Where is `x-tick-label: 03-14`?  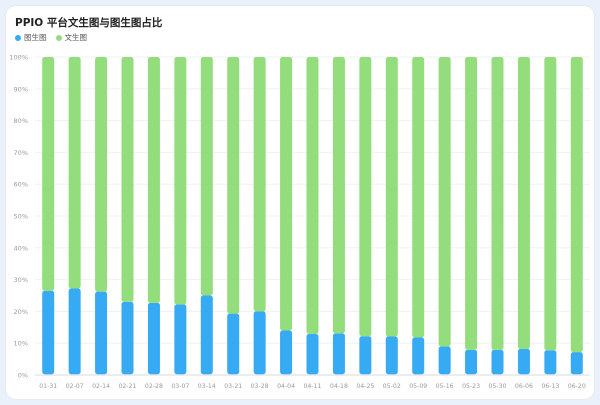 x-tick-label: 03-14 is located at coordinates (207, 386).